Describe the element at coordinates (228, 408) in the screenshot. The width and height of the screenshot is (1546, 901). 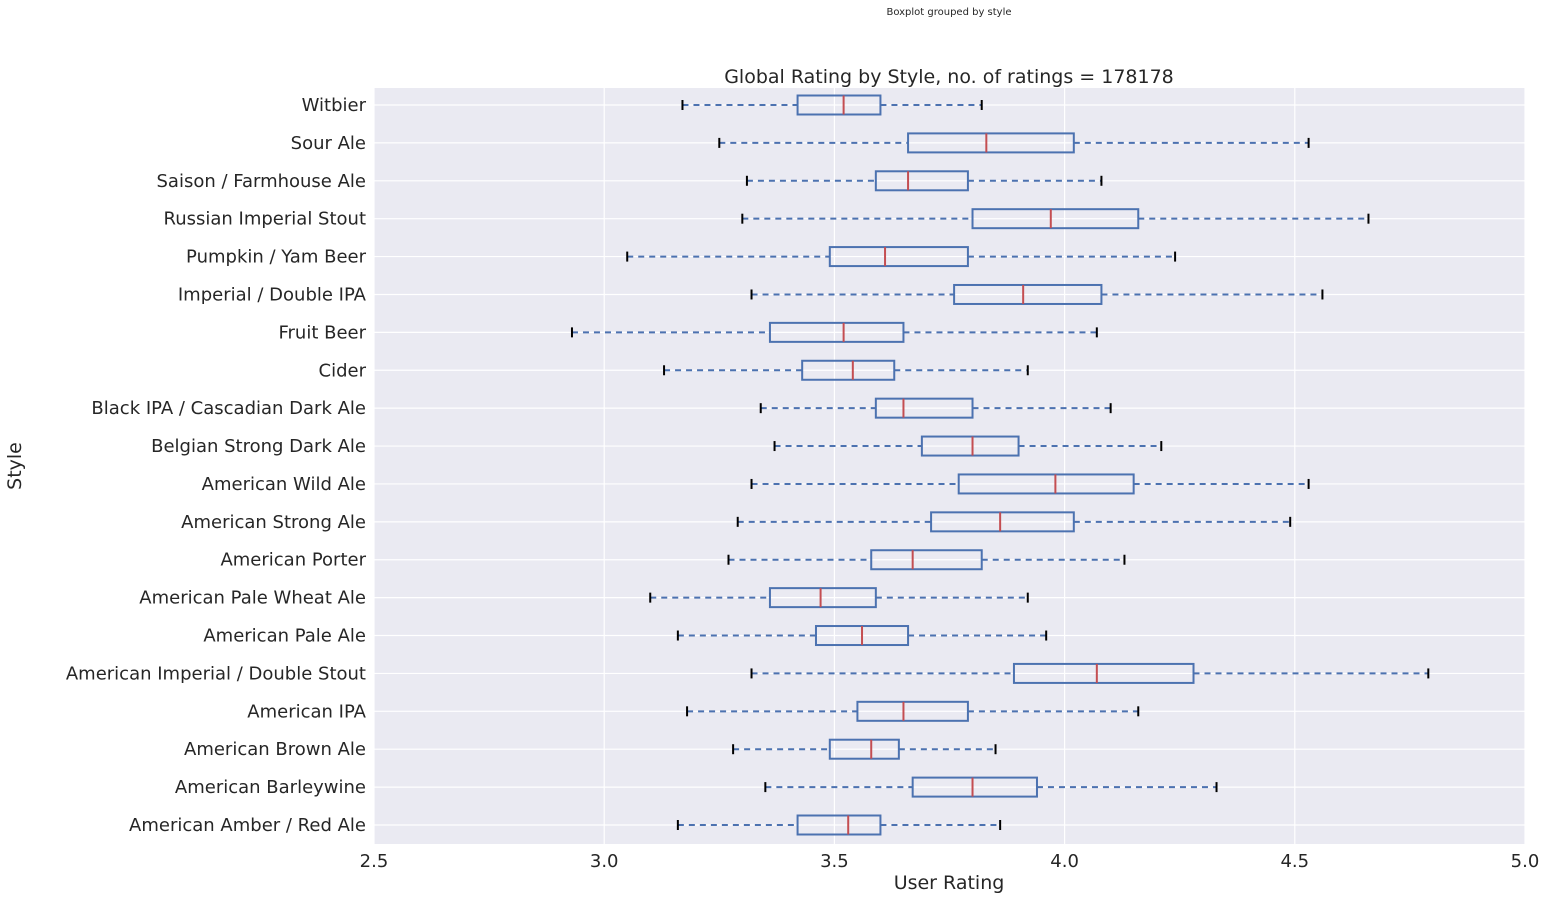
I see `y-tick-label: Black IPA / Cascadian Dark Ale` at that location.